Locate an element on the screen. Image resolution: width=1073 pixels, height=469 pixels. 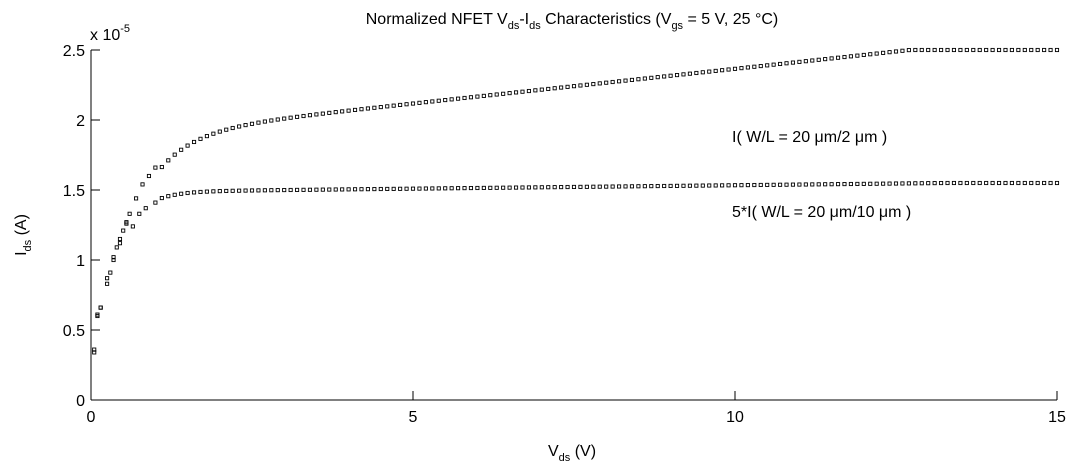
y-ticks: 0 0.5 1 1.5 2 2.5 is located at coordinates (81, 226).